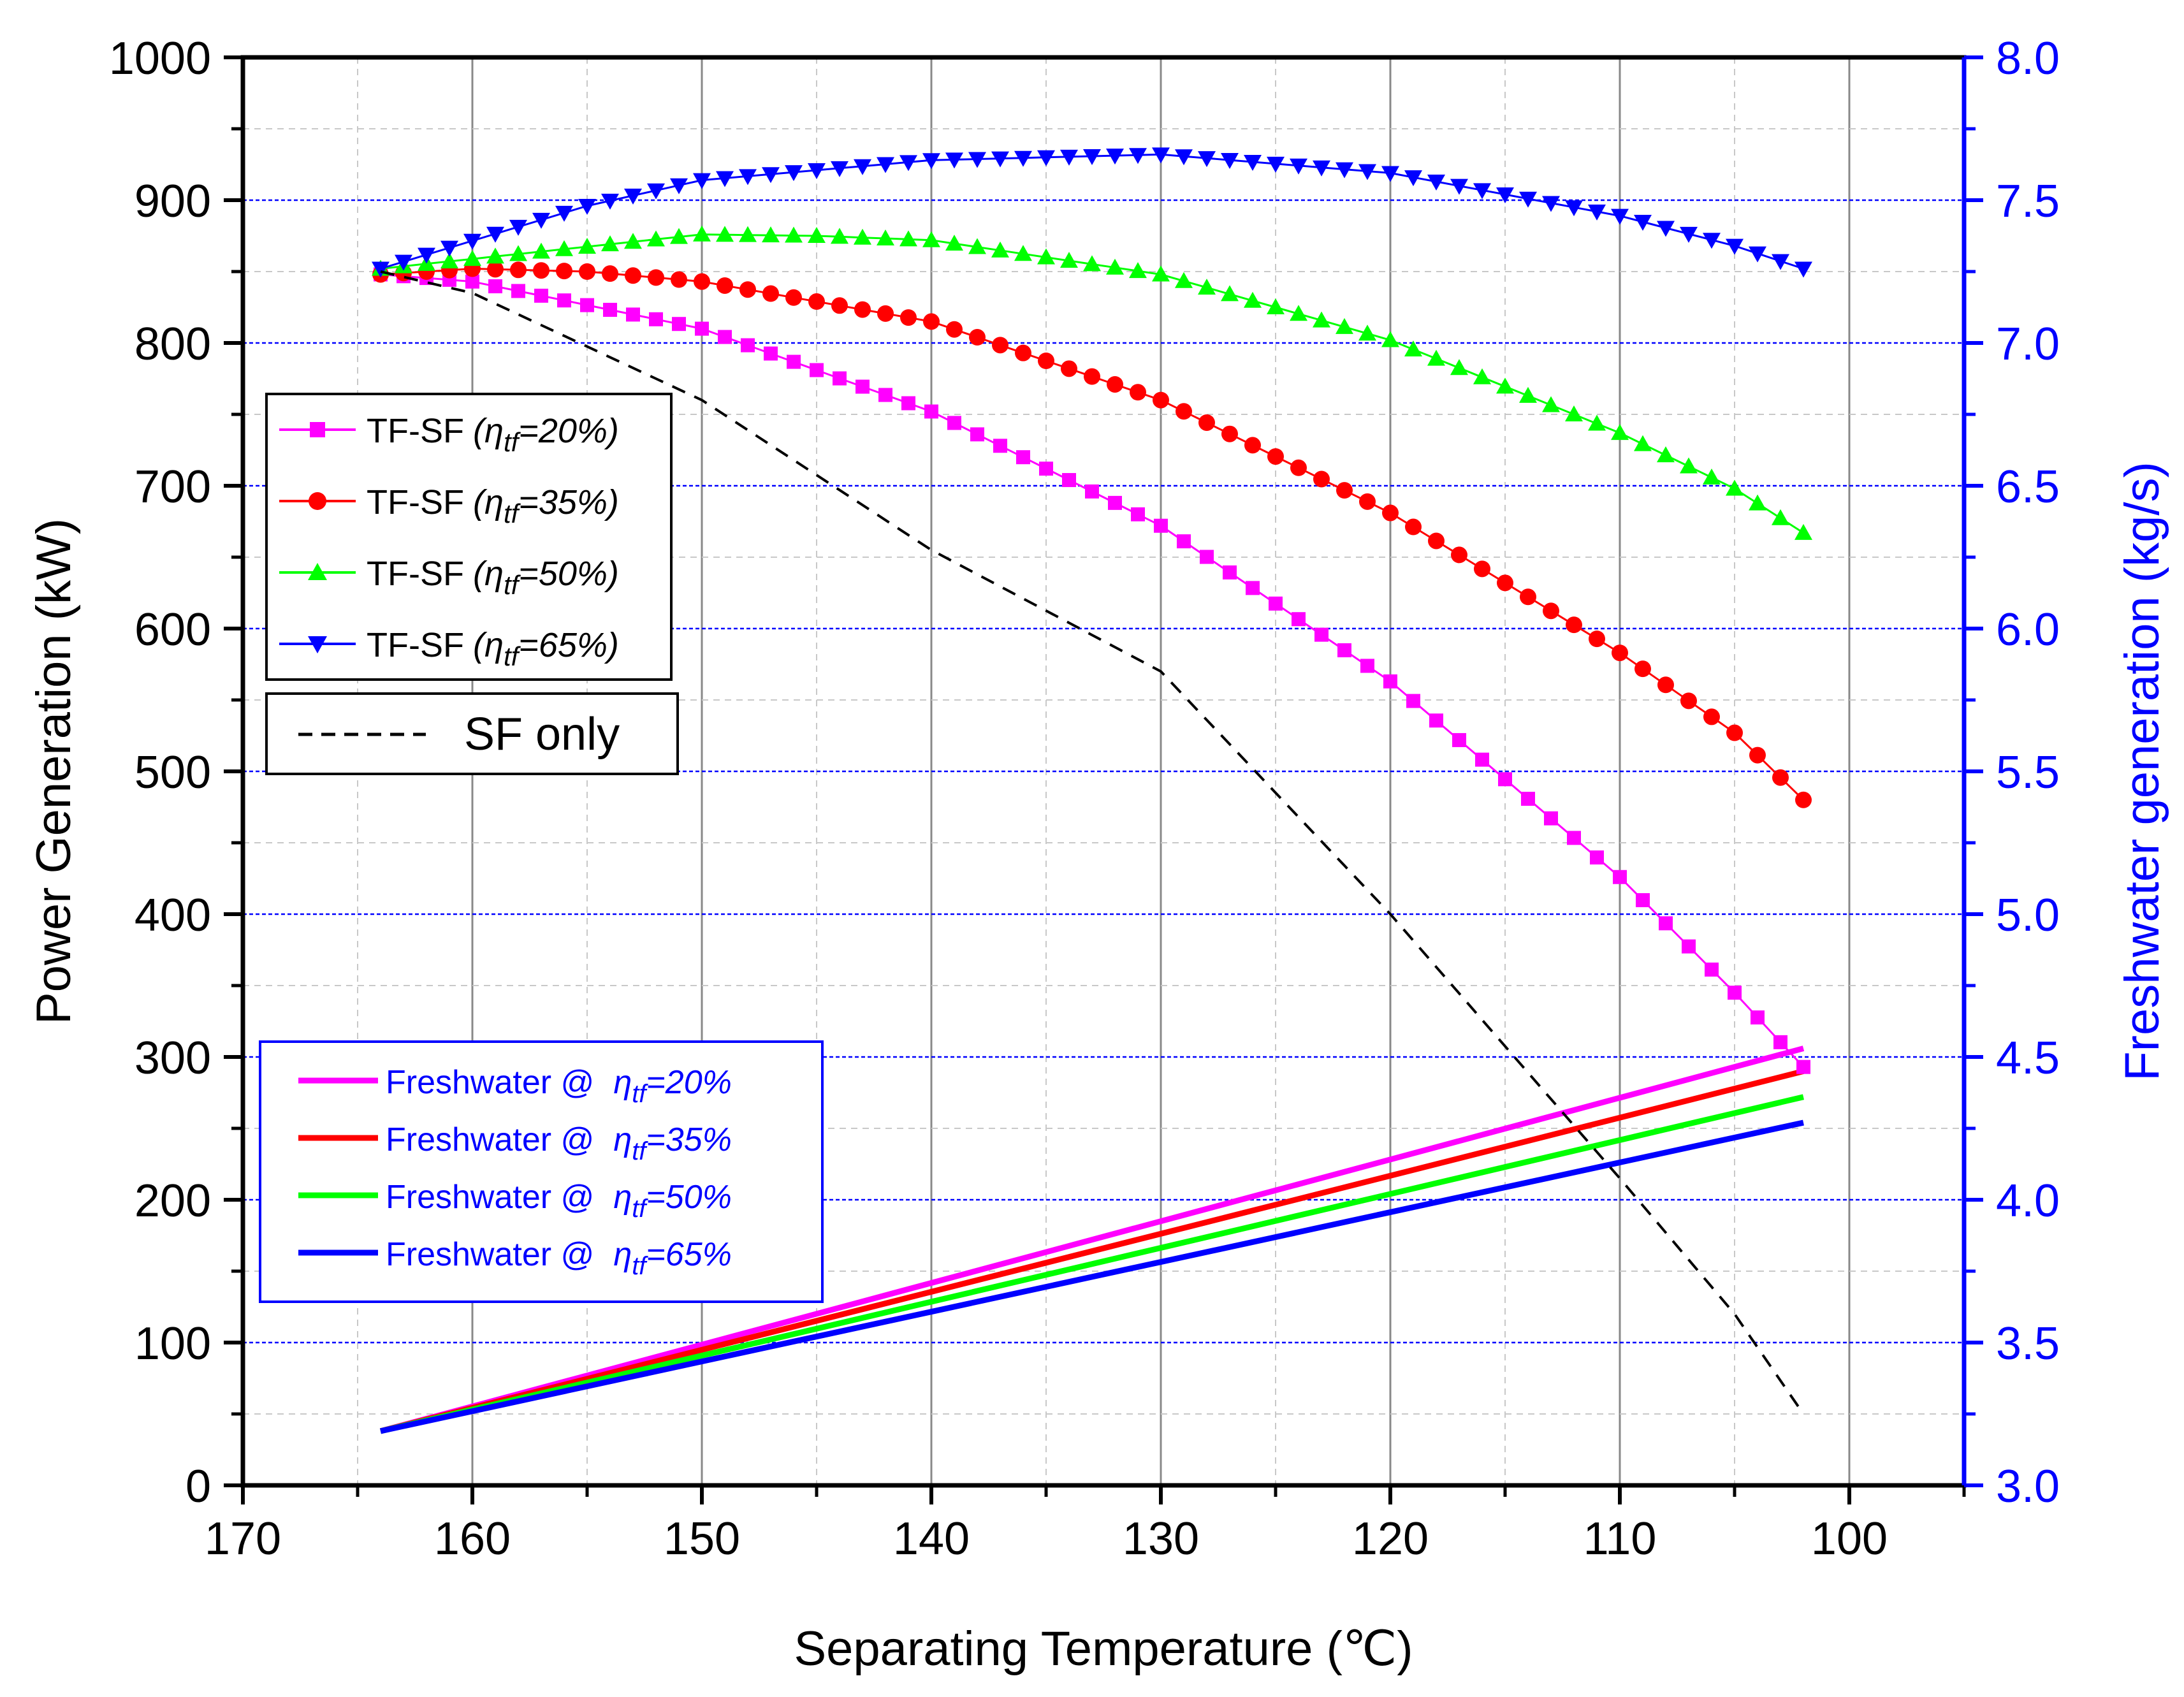  I want to click on legend-power-box, so click(469, 537).